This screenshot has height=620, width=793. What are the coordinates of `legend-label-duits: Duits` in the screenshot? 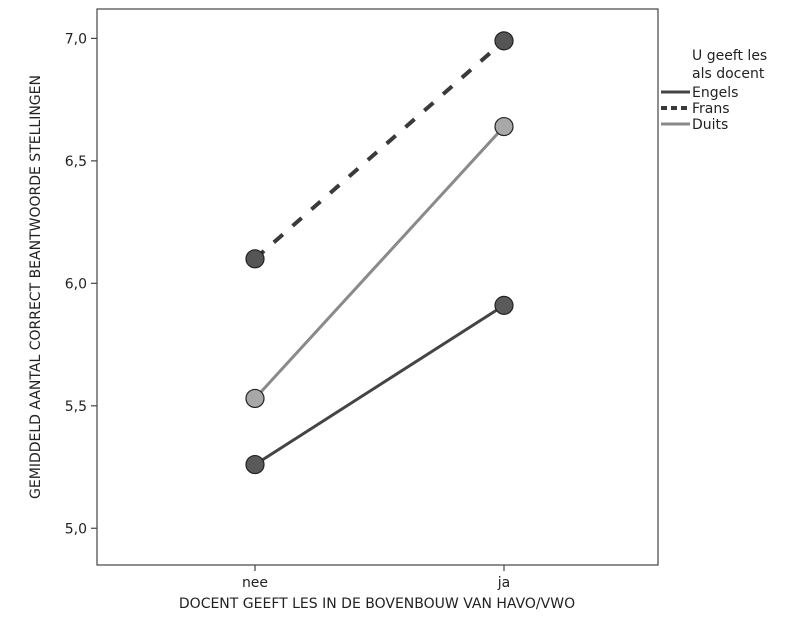 It's located at (710, 125).